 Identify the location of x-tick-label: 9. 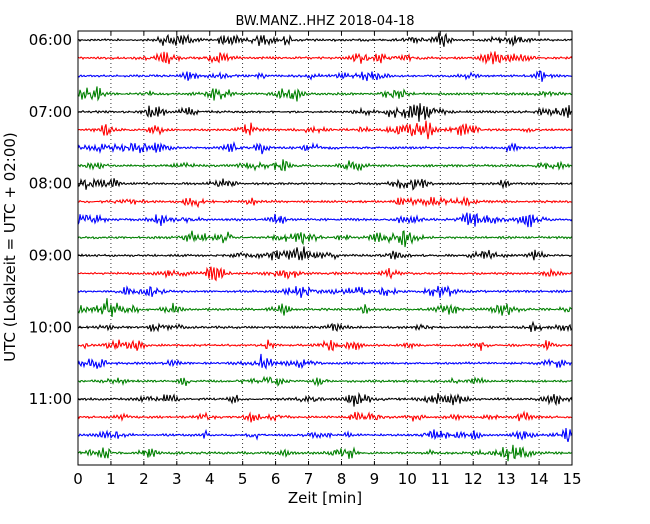
(375, 479).